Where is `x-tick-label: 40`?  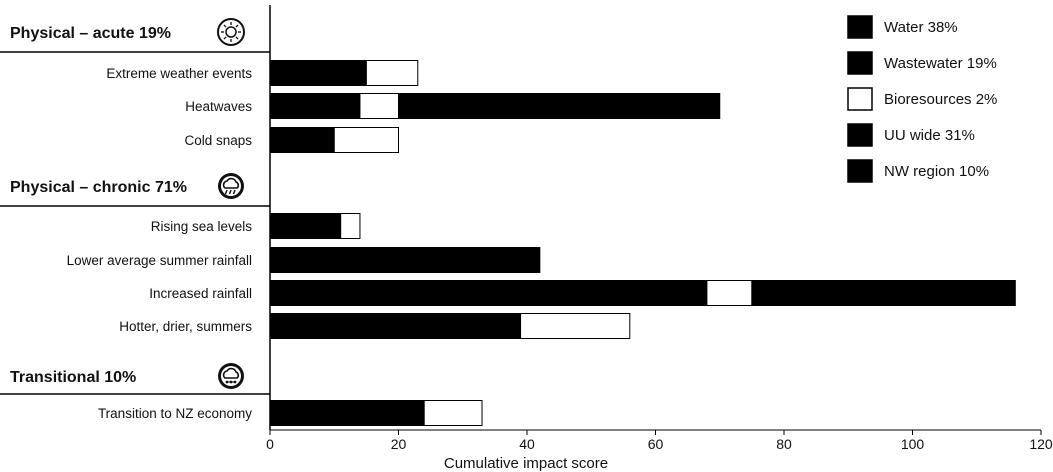
x-tick-label: 40 is located at coordinates (527, 444).